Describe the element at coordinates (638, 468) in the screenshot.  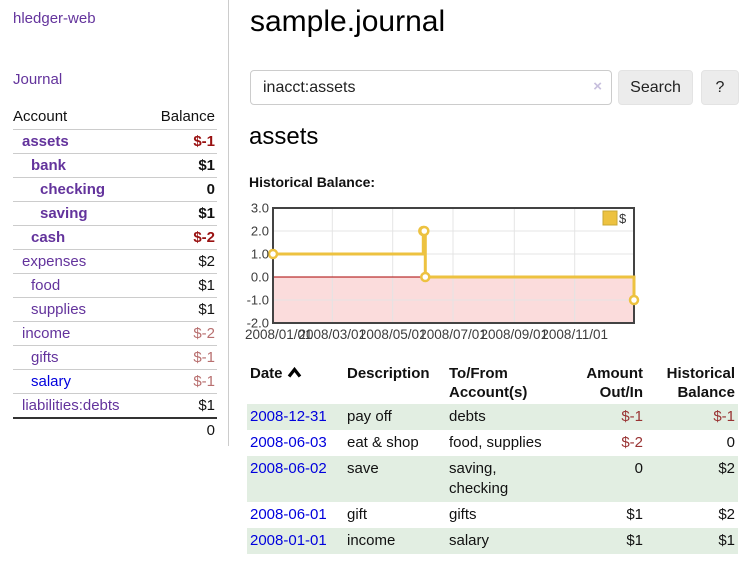
I see `transaction-amount: 0` at that location.